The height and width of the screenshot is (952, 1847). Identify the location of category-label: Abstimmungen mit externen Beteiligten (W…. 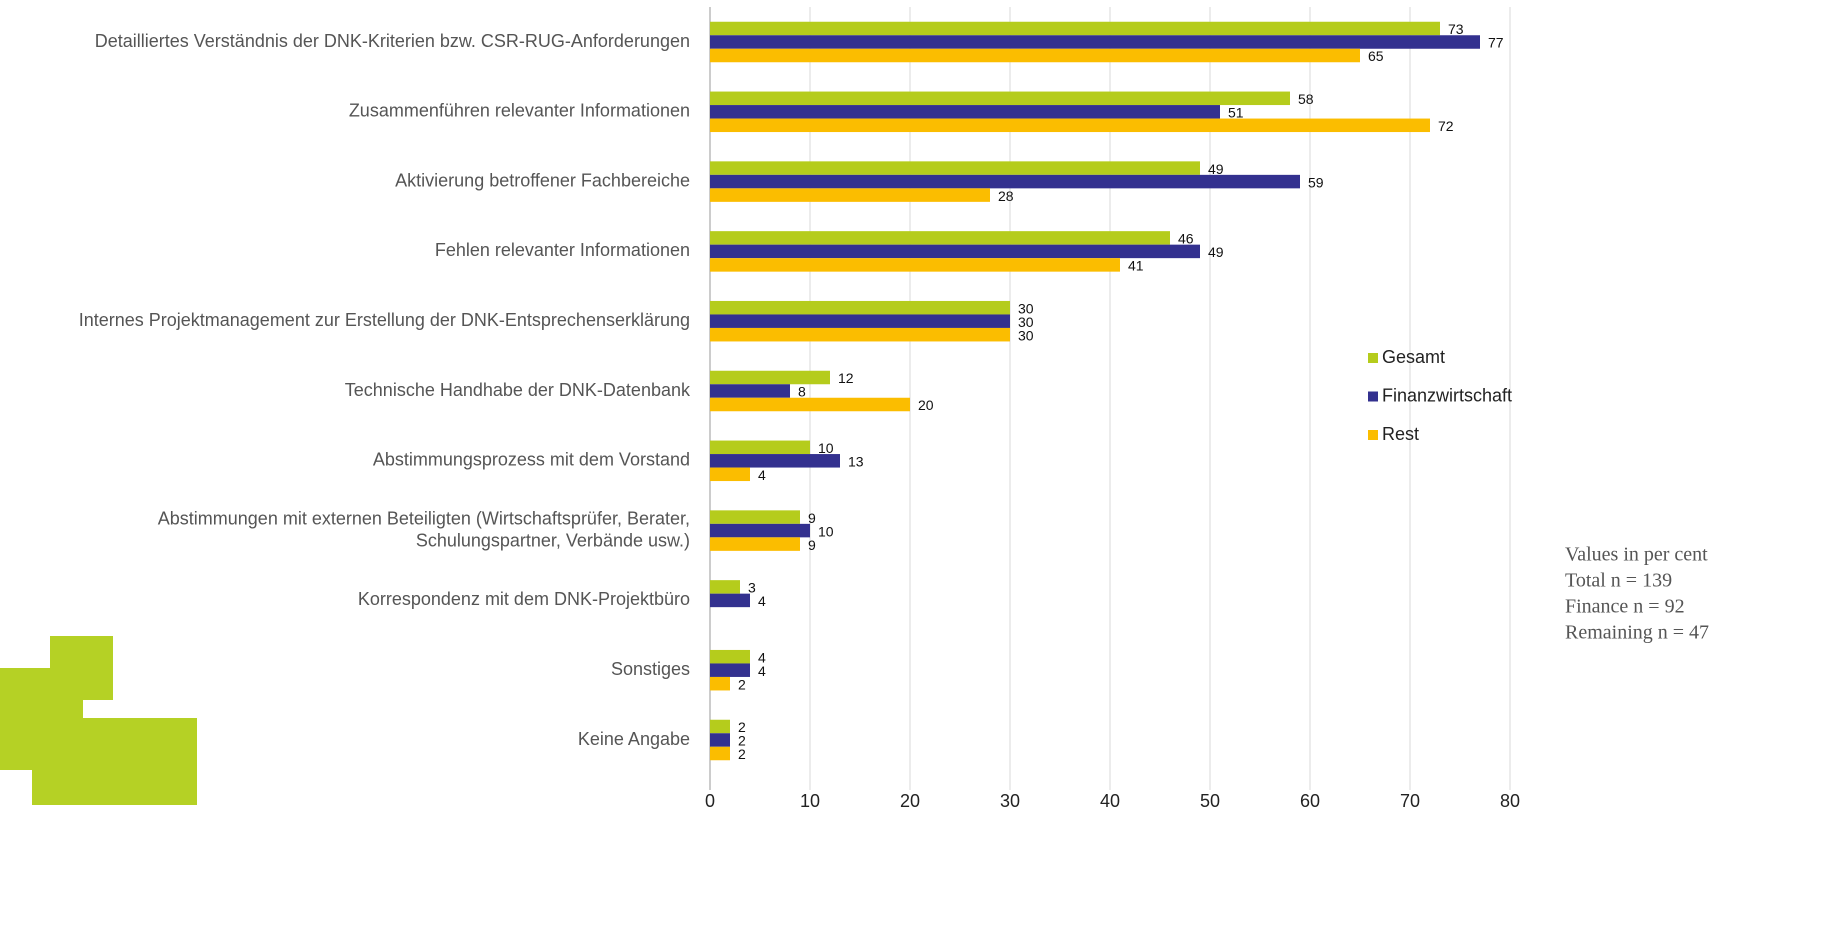
(424, 529).